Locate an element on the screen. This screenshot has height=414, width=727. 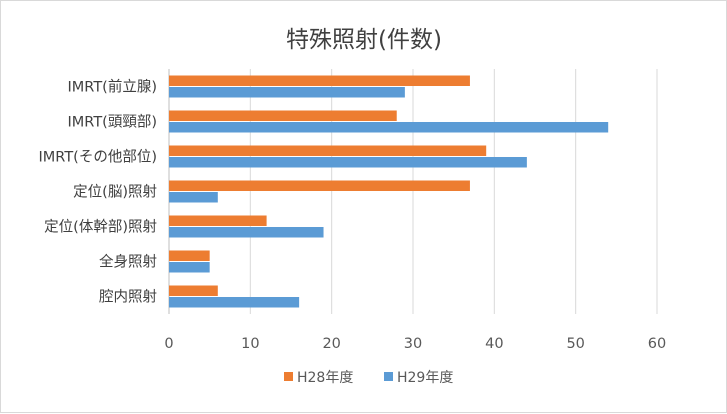
category-label: 定位(体幹部)照射 is located at coordinates (100, 227).